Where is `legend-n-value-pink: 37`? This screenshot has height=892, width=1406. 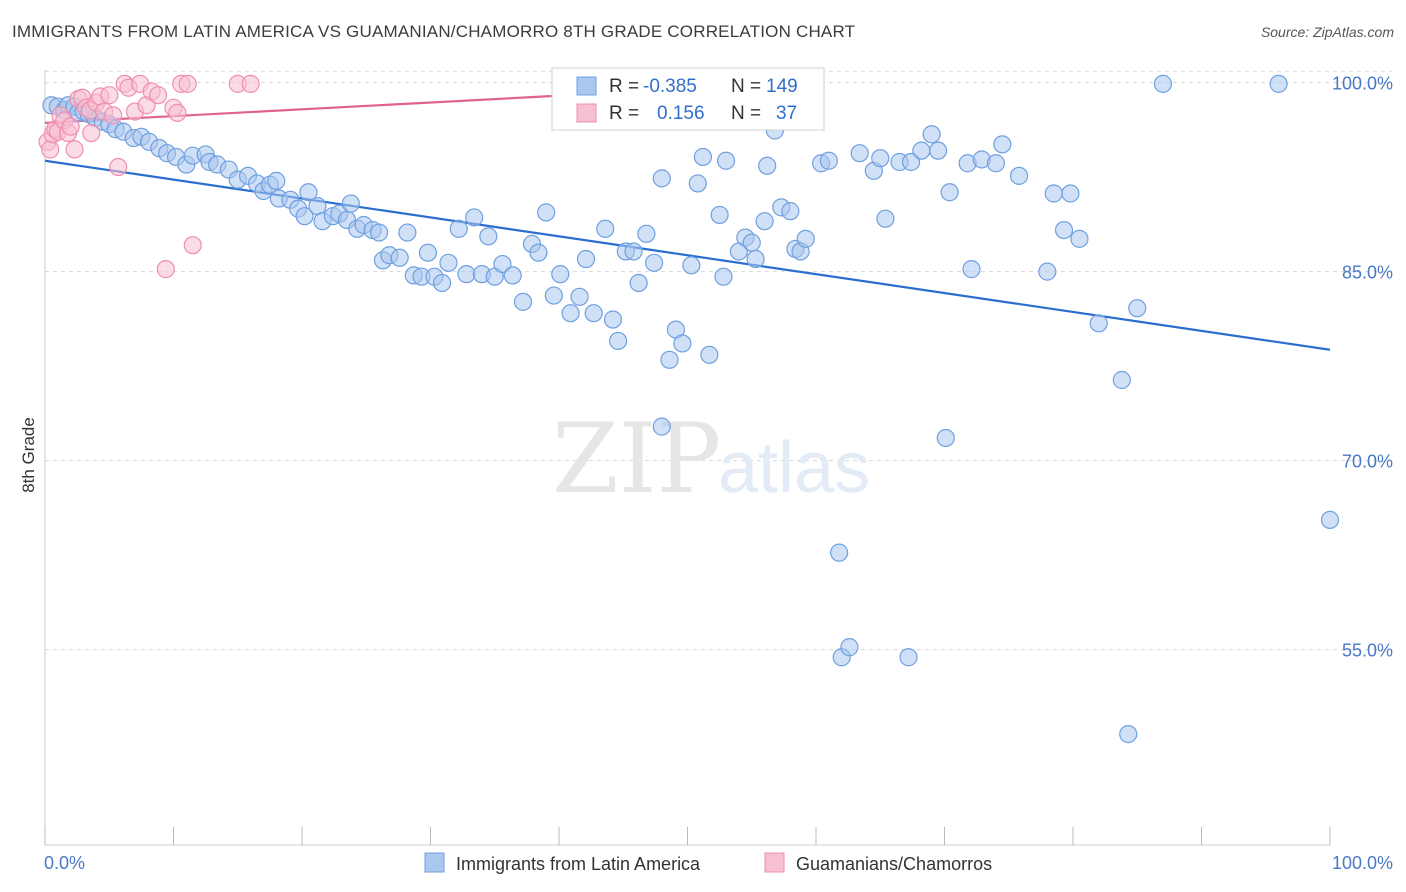
legend-n-value-pink: 37 is located at coordinates (786, 113).